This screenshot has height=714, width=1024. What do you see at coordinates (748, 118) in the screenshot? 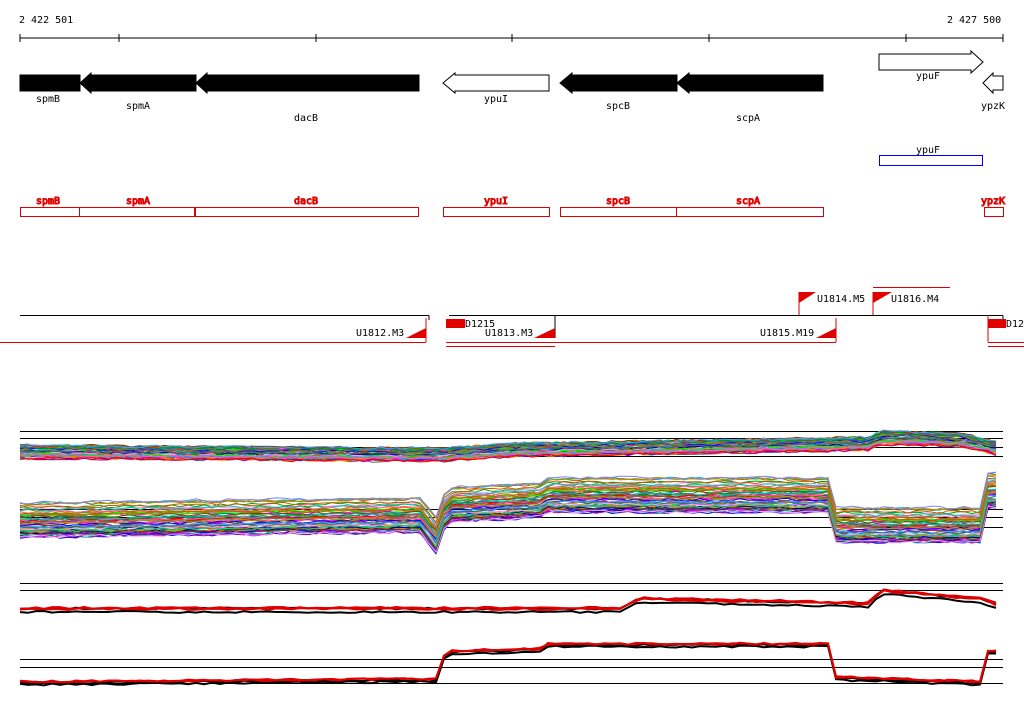
I see `gene-label-scpA: scpA` at bounding box center [748, 118].